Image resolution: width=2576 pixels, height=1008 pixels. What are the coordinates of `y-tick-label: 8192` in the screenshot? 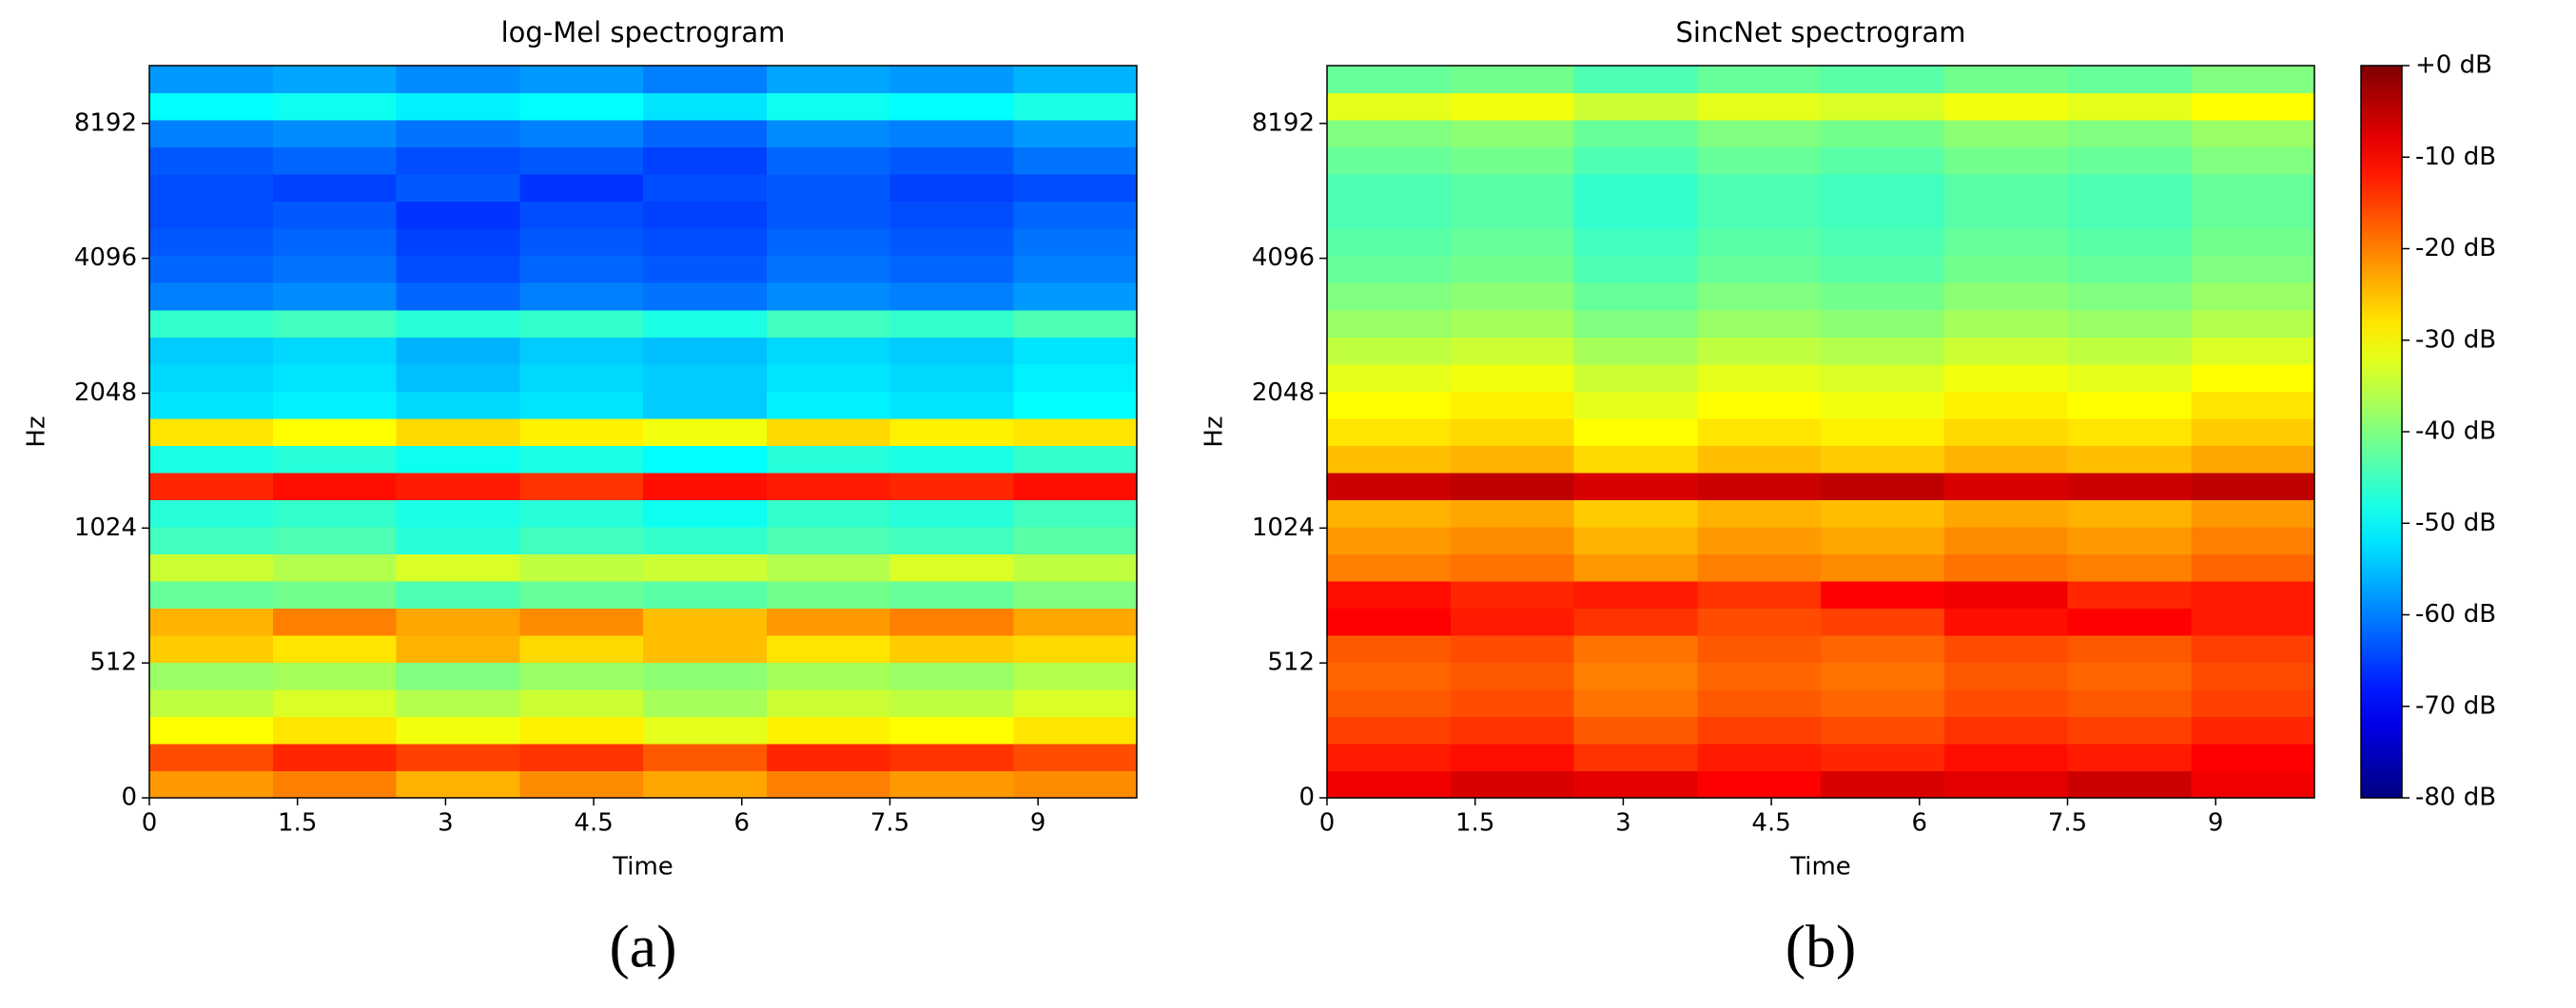 It's located at (106, 123).